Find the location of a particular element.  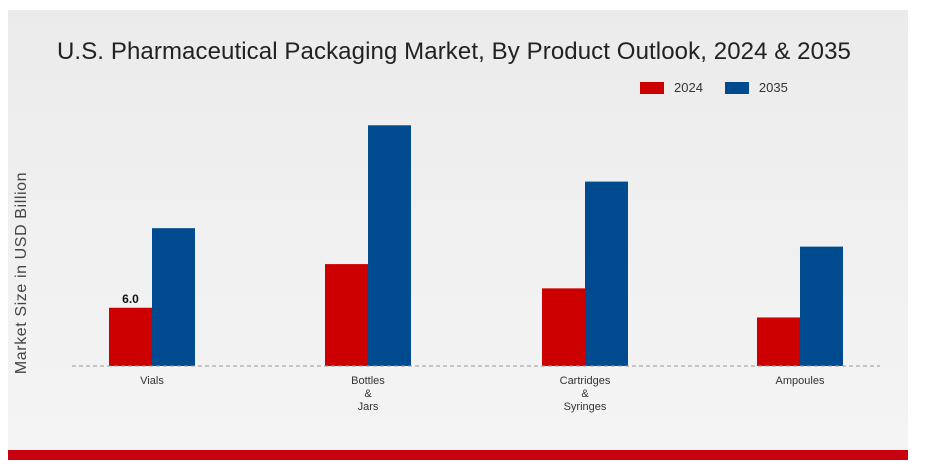

legend-swatch-2024 is located at coordinates (652, 87).